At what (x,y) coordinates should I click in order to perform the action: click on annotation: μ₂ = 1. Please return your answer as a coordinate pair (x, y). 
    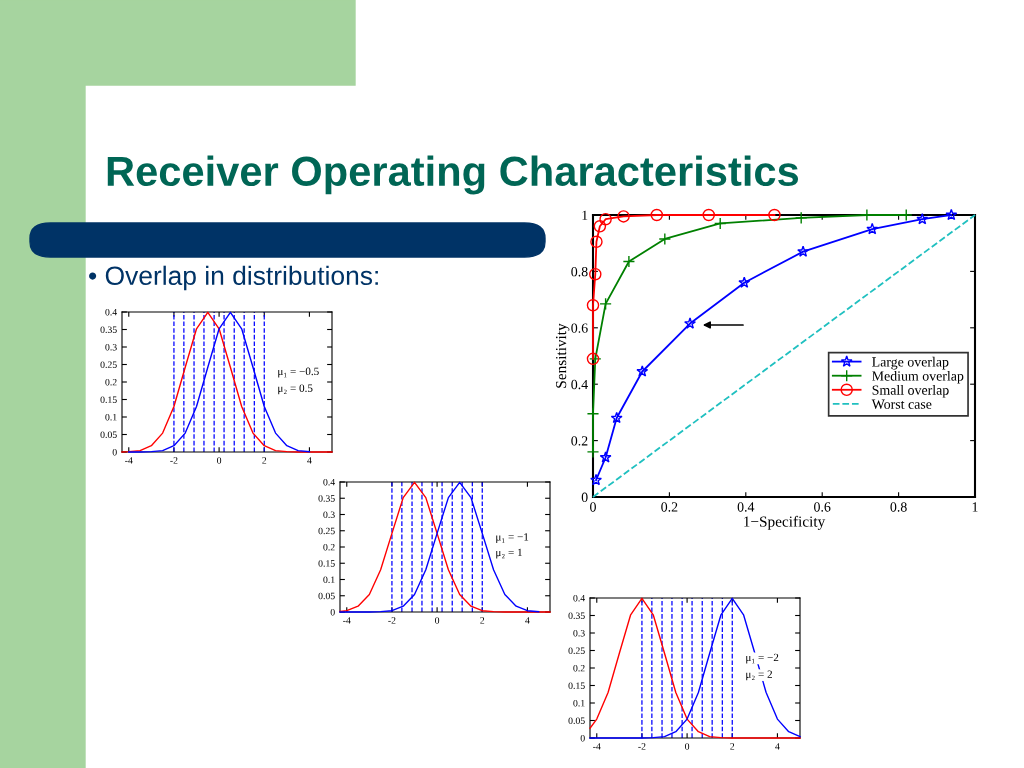
    Looking at the image, I should click on (509, 553).